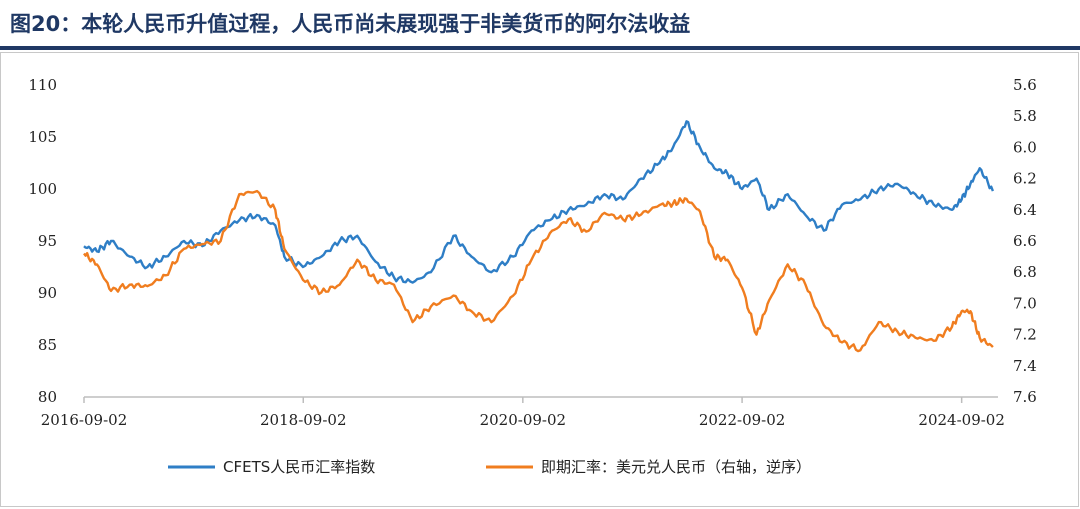  I want to click on chart-title: 图20：本轮人民币升值过程，人民币尚未展现强于非美货币的阿尔法收益, so click(350, 24).